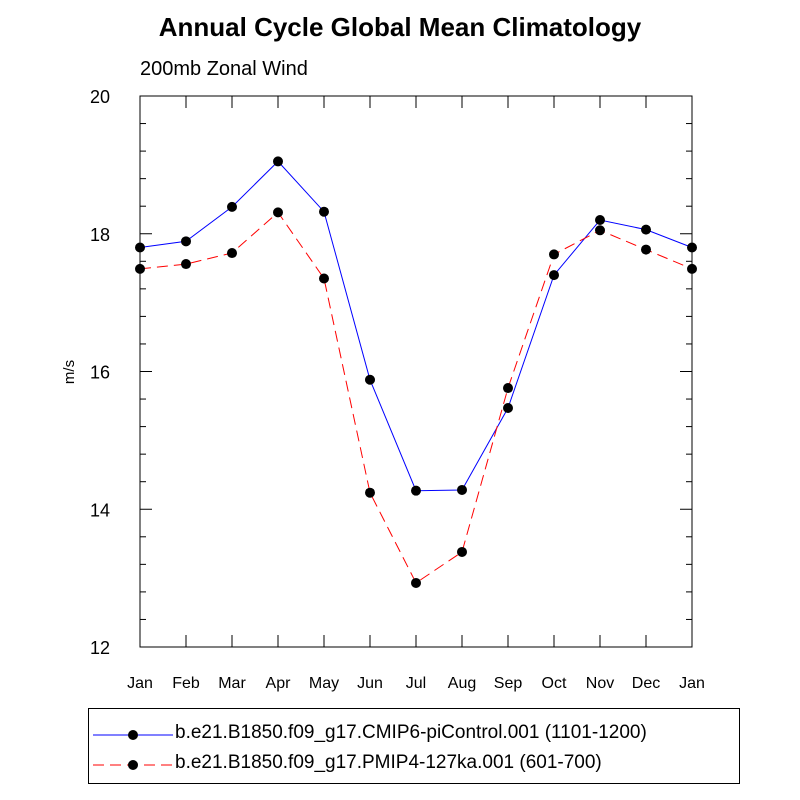 The width and height of the screenshot is (800, 800). I want to click on x-tick-label: Oct, so click(554, 683).